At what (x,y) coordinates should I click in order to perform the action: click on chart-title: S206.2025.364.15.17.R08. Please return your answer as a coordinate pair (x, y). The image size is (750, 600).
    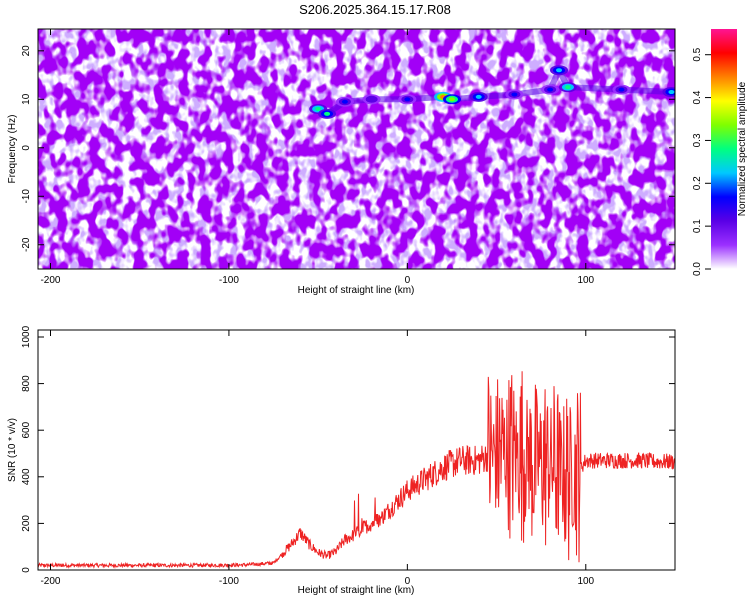
    Looking at the image, I should click on (375, 9).